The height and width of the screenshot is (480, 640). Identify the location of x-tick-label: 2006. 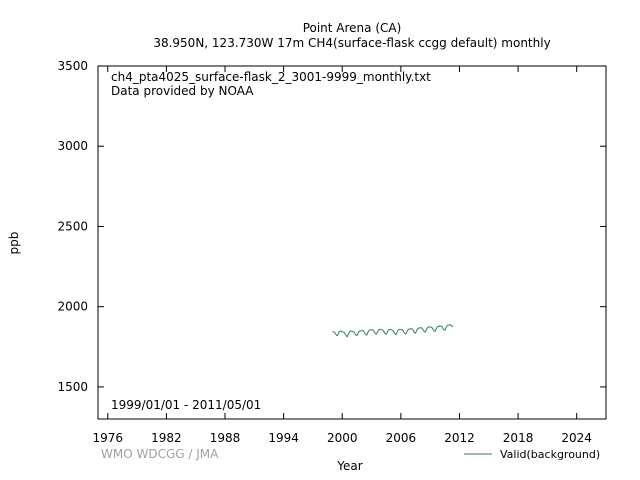
(401, 438).